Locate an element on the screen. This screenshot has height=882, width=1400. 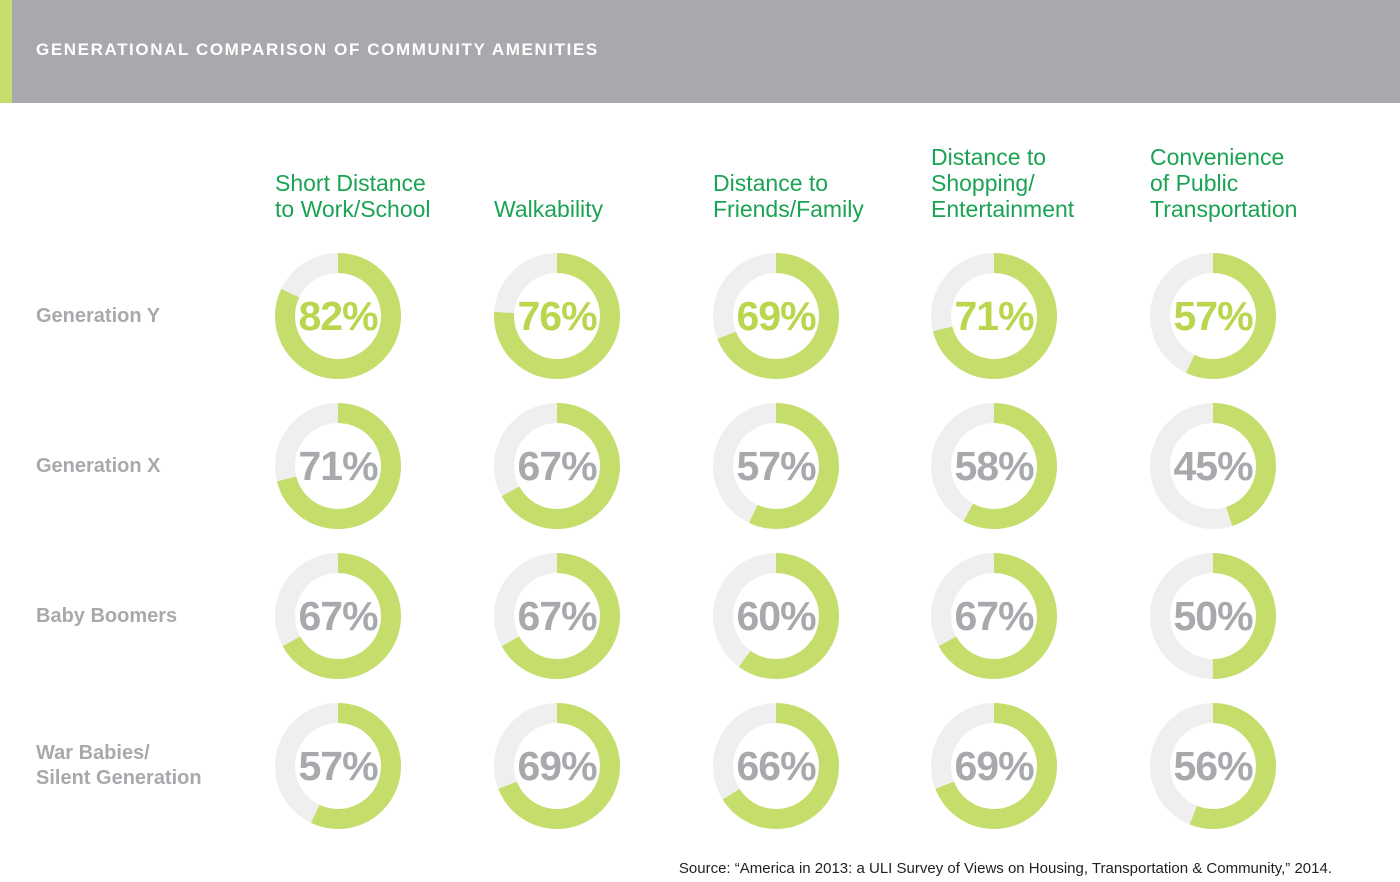
donut-ring: 66% is located at coordinates (776, 766).